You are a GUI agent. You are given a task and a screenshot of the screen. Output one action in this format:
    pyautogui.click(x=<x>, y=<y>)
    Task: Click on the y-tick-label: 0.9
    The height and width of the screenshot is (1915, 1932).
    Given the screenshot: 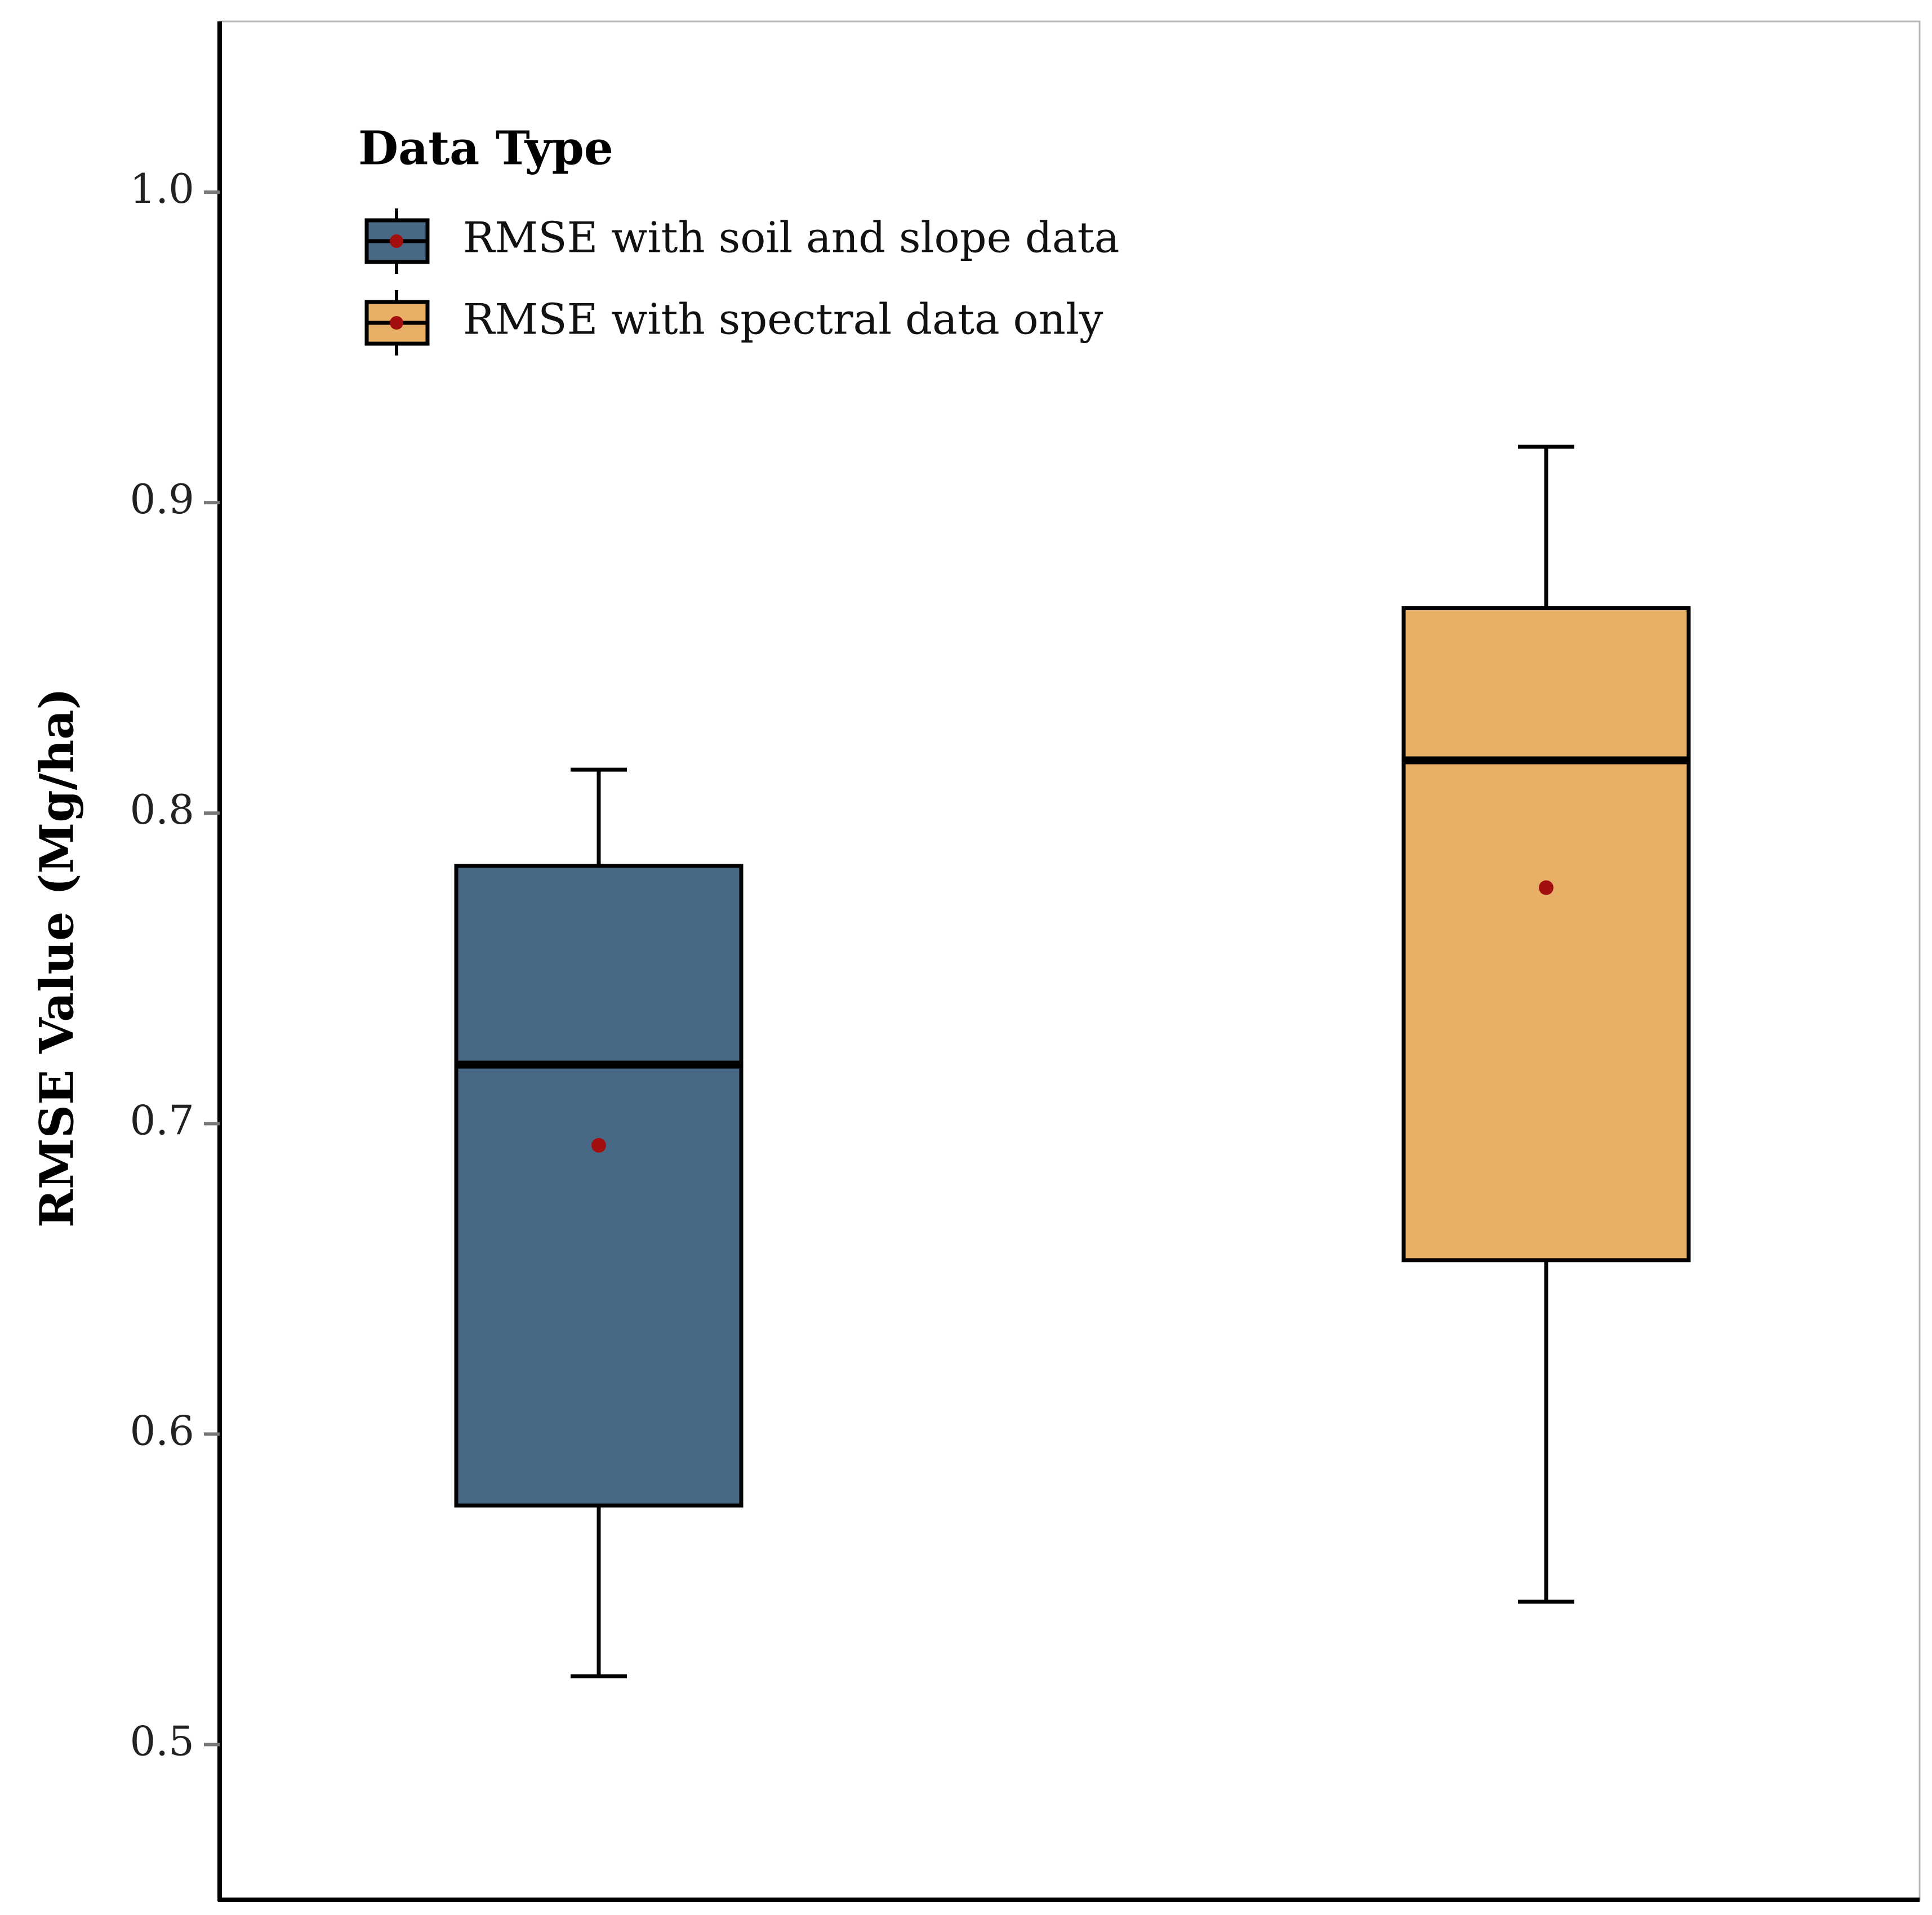 What is the action you would take?
    pyautogui.click(x=162, y=499)
    